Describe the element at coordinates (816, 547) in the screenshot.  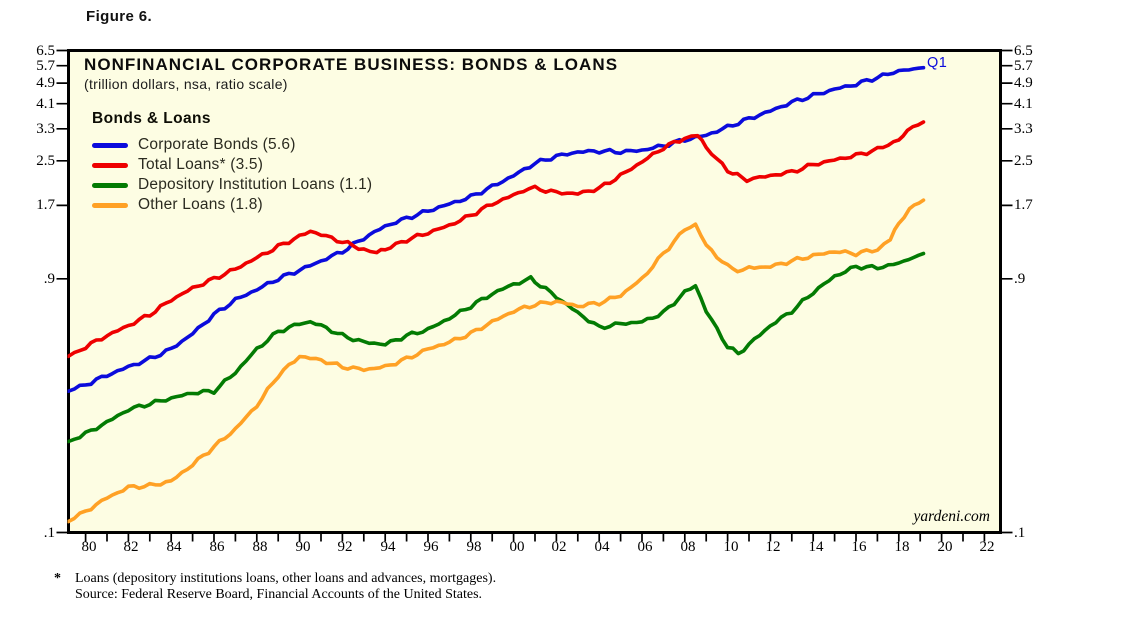
I see `x-tick-label: 14` at that location.